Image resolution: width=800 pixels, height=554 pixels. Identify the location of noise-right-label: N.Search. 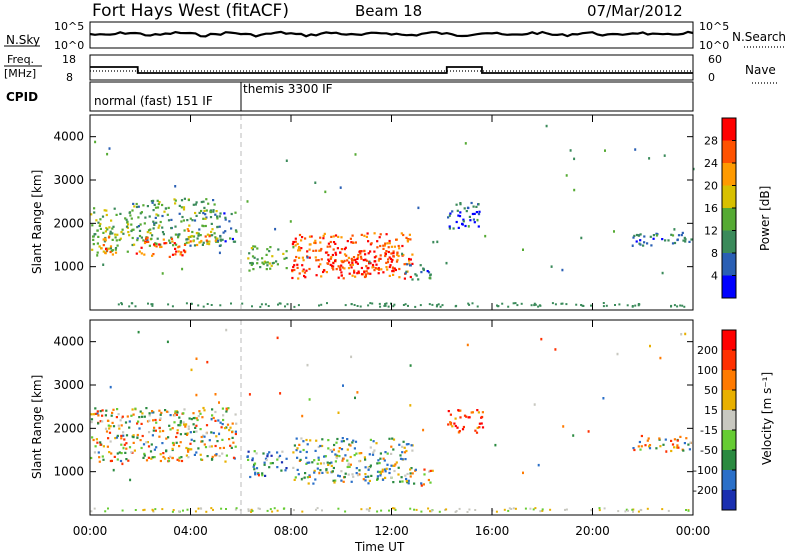
(759, 37).